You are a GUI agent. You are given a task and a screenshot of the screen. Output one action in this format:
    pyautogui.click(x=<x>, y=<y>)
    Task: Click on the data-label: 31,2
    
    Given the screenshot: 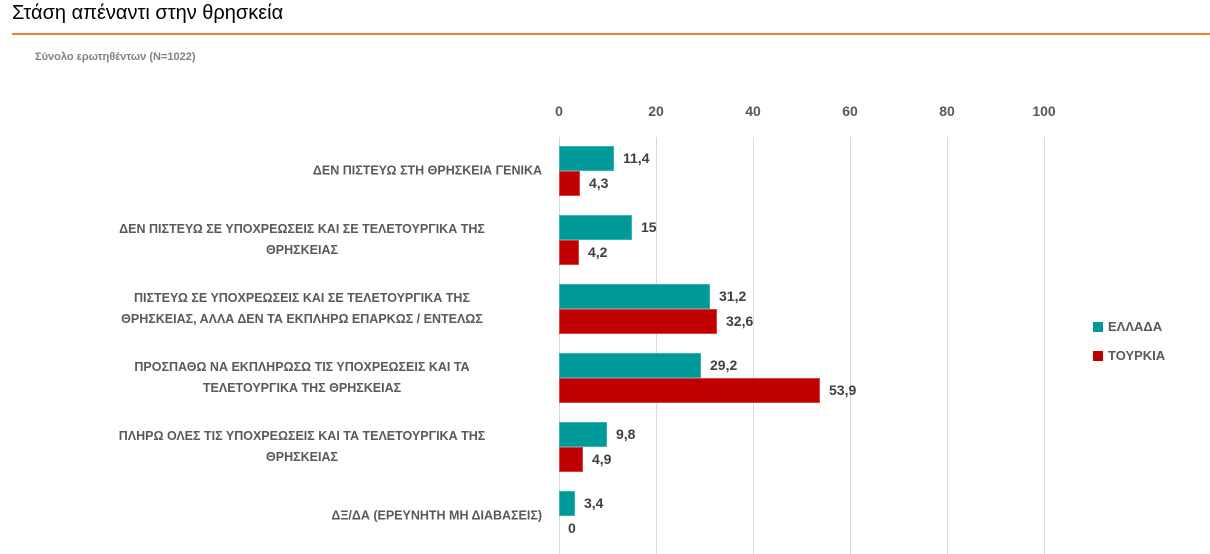 What is the action you would take?
    pyautogui.click(x=733, y=296)
    